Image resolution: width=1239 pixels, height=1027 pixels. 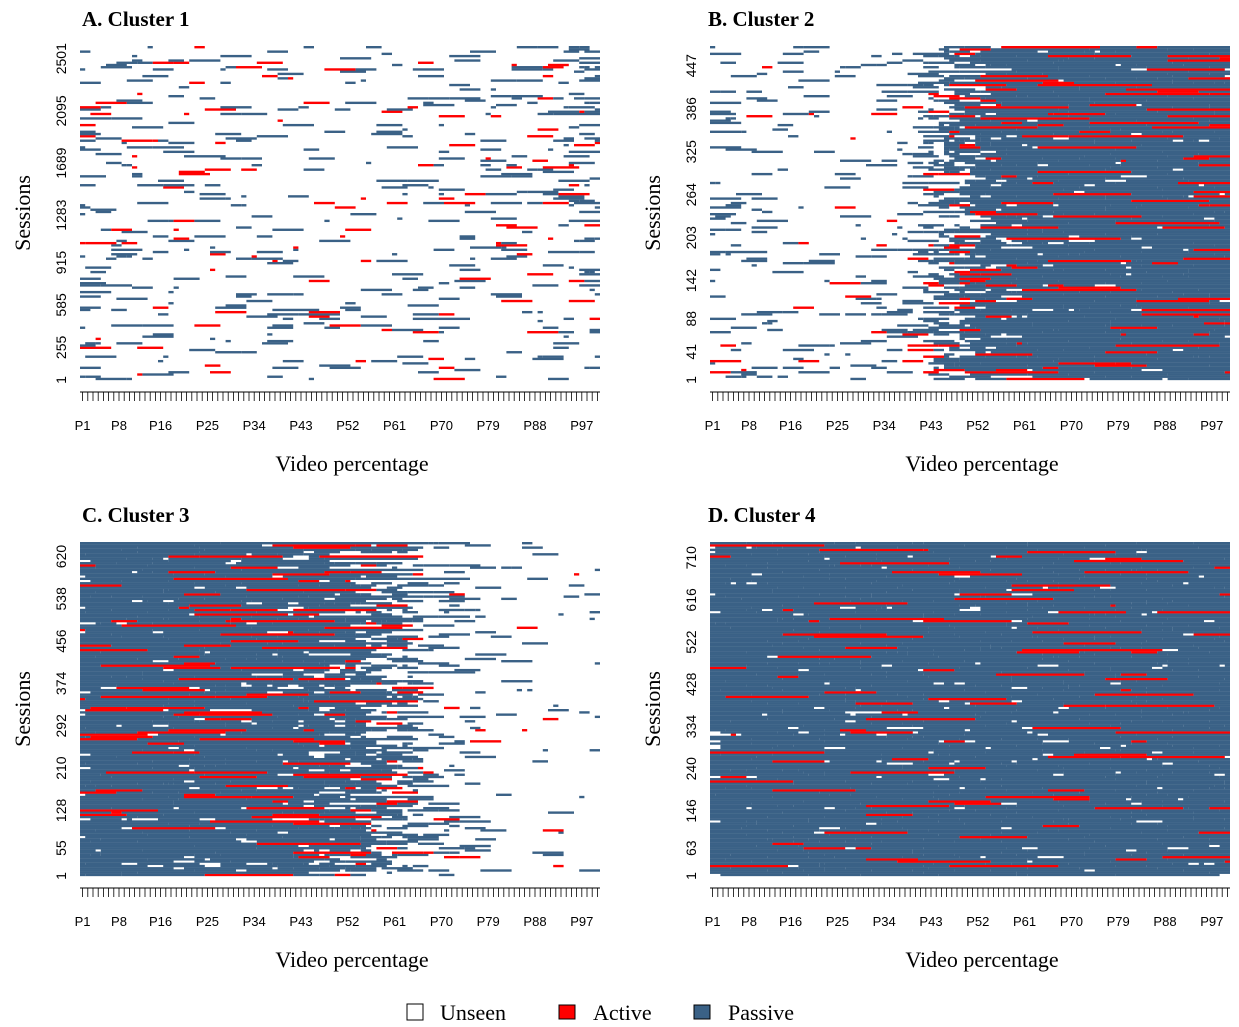 What do you see at coordinates (702, 1012) in the screenshot?
I see `legend-swatch-passive` at bounding box center [702, 1012].